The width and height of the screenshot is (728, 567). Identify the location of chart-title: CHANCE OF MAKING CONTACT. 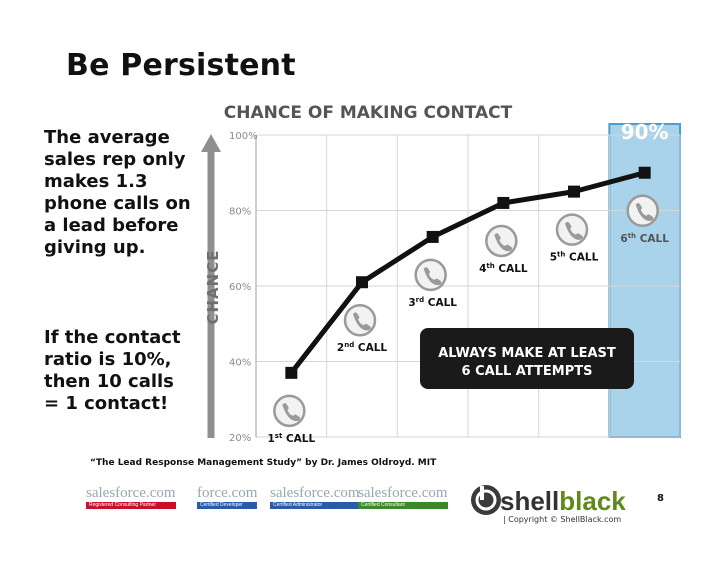
(368, 113).